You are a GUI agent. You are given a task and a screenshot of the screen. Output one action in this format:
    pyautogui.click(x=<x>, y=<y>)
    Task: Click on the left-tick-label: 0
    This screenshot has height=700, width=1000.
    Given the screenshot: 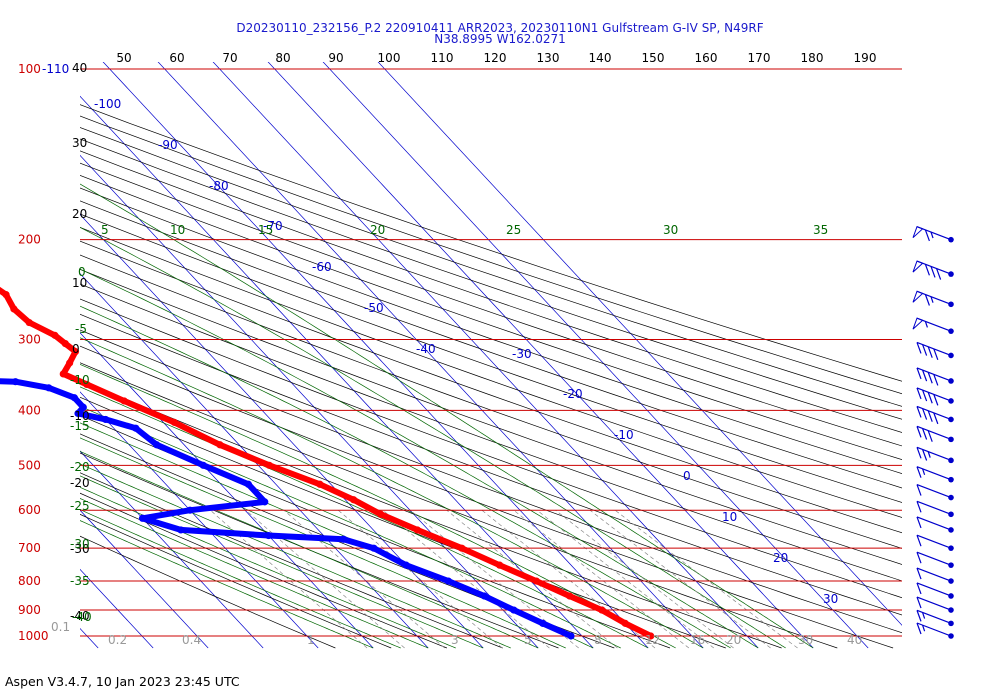 What is the action you would take?
    pyautogui.click(x=76, y=349)
    